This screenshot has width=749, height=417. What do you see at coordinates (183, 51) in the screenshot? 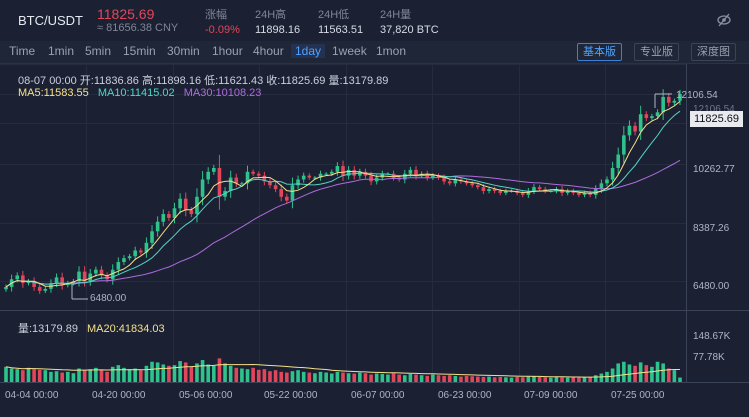
I see `tab-30min: 30min` at bounding box center [183, 51].